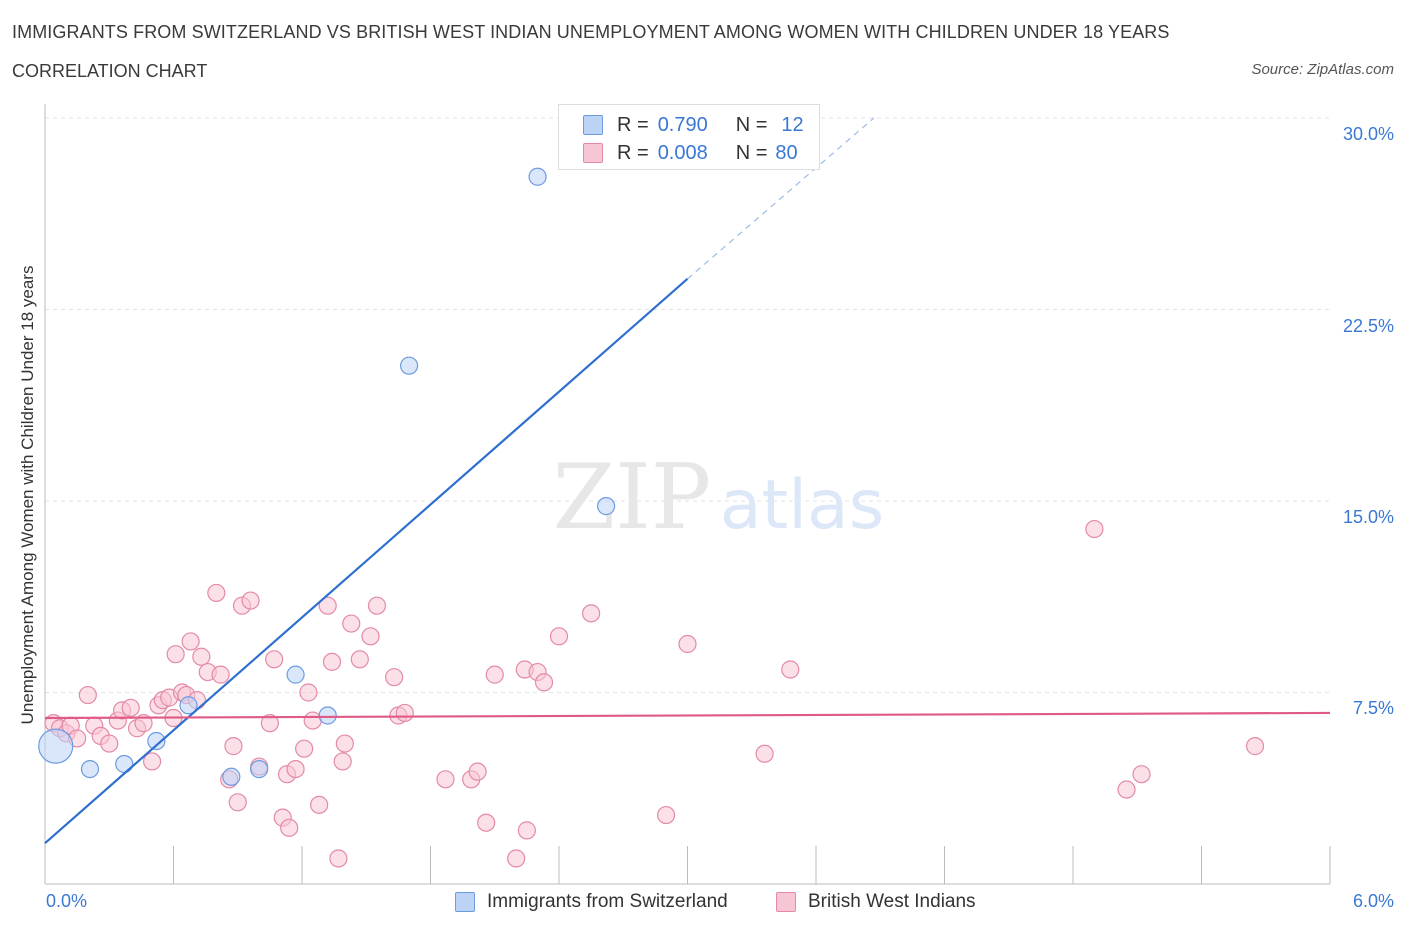 The width and height of the screenshot is (1406, 930). Describe the element at coordinates (110, 71) in the screenshot. I see `chart-subtitle: CORRELATION CHART` at that location.